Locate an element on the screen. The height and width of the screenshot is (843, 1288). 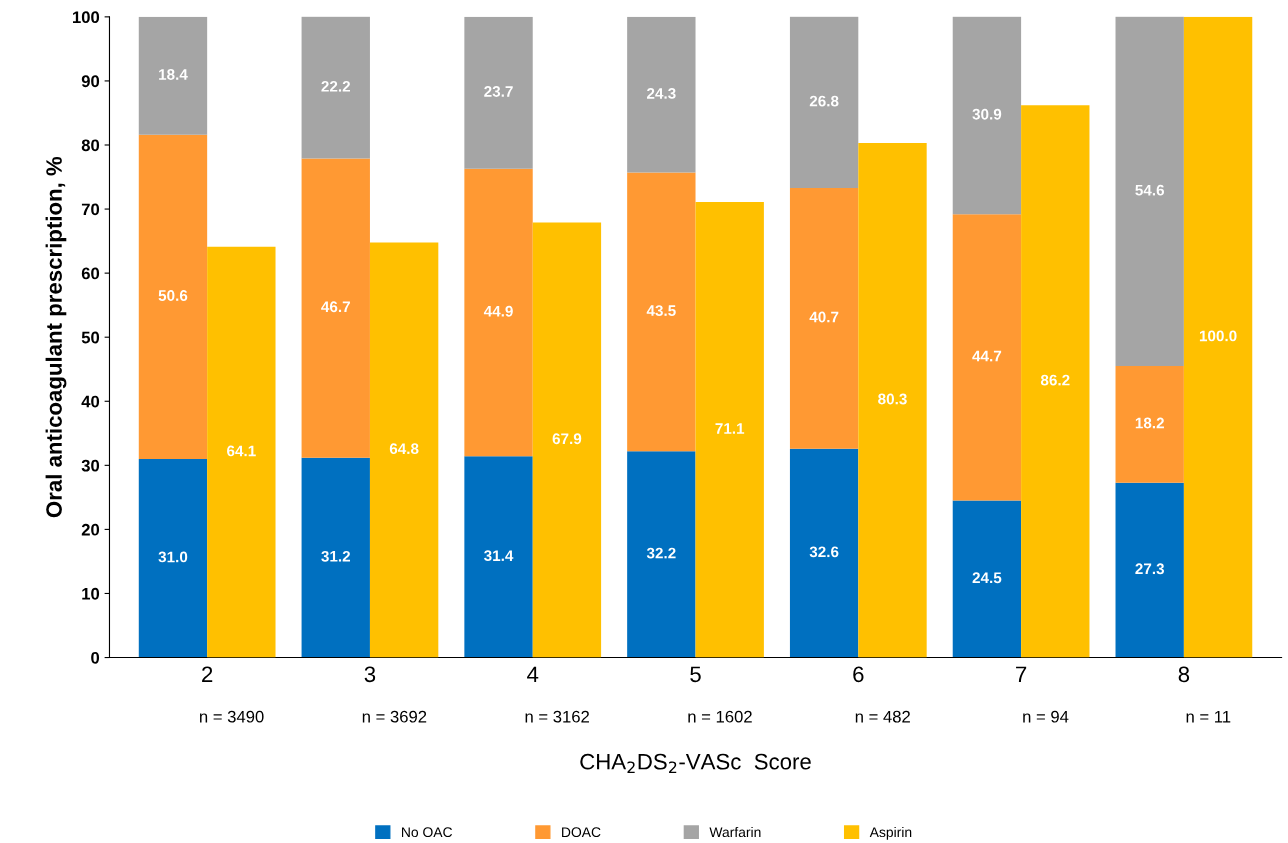
data-label: 22.2 is located at coordinates (336, 86).